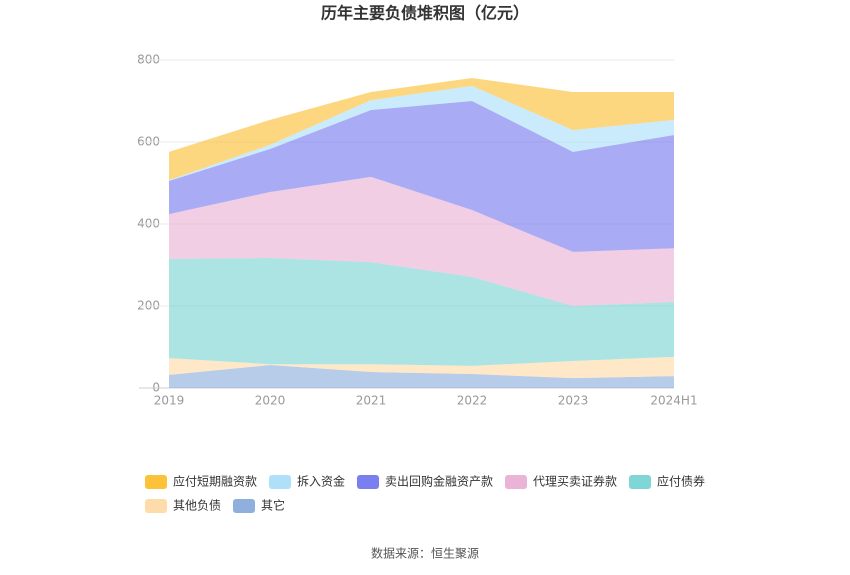 This screenshot has height=575, width=850. Describe the element at coordinates (573, 401) in the screenshot. I see `x-tick-label: 2023` at that location.